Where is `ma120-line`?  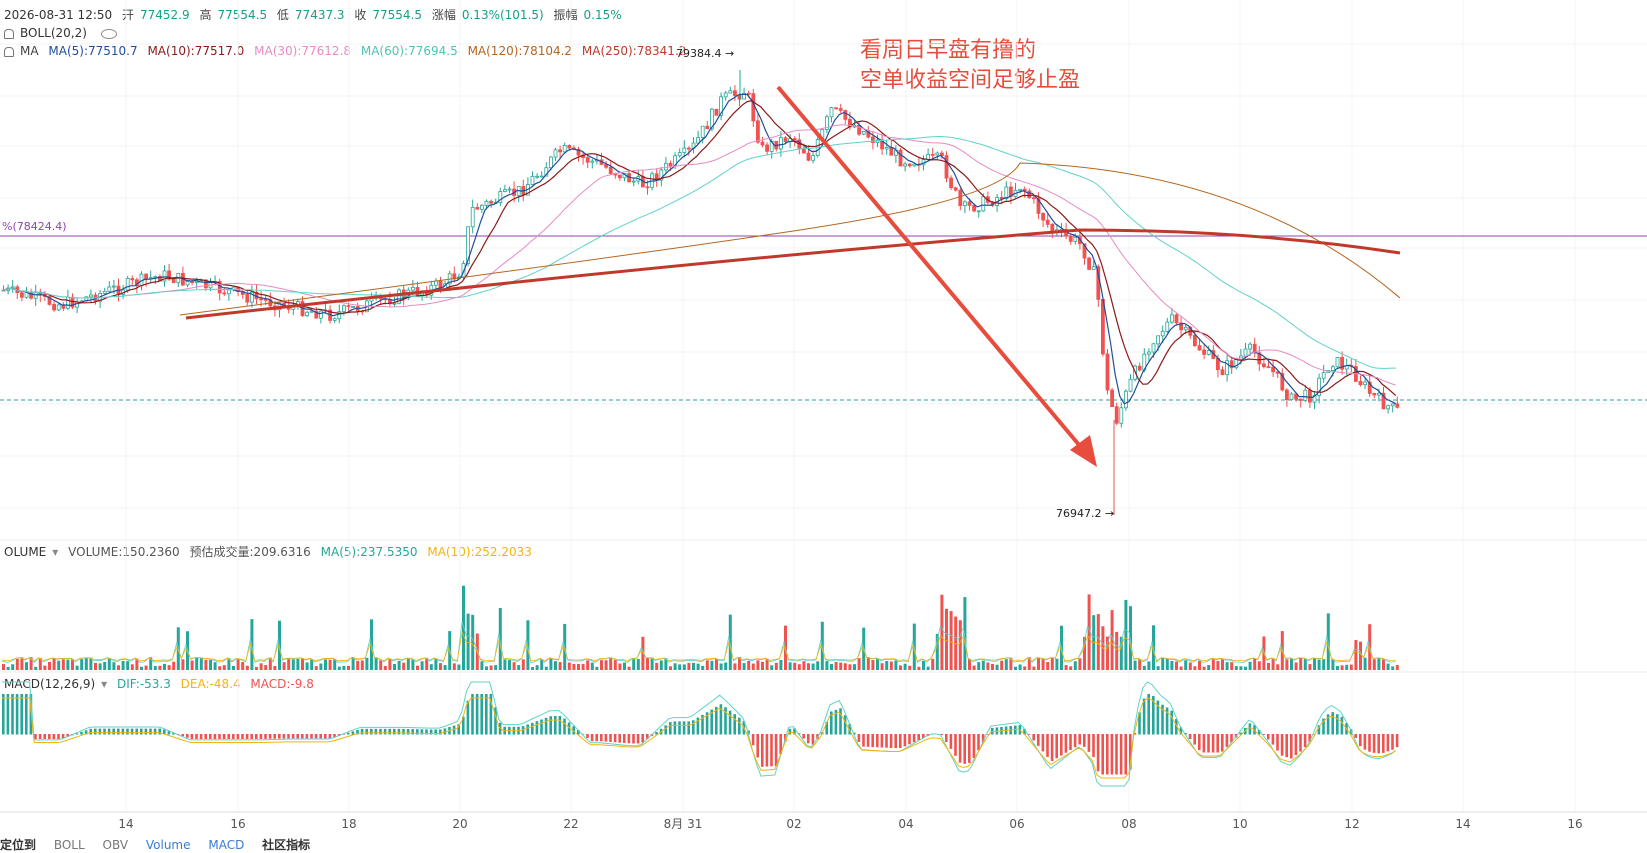
ma120-line is located at coordinates (790, 239).